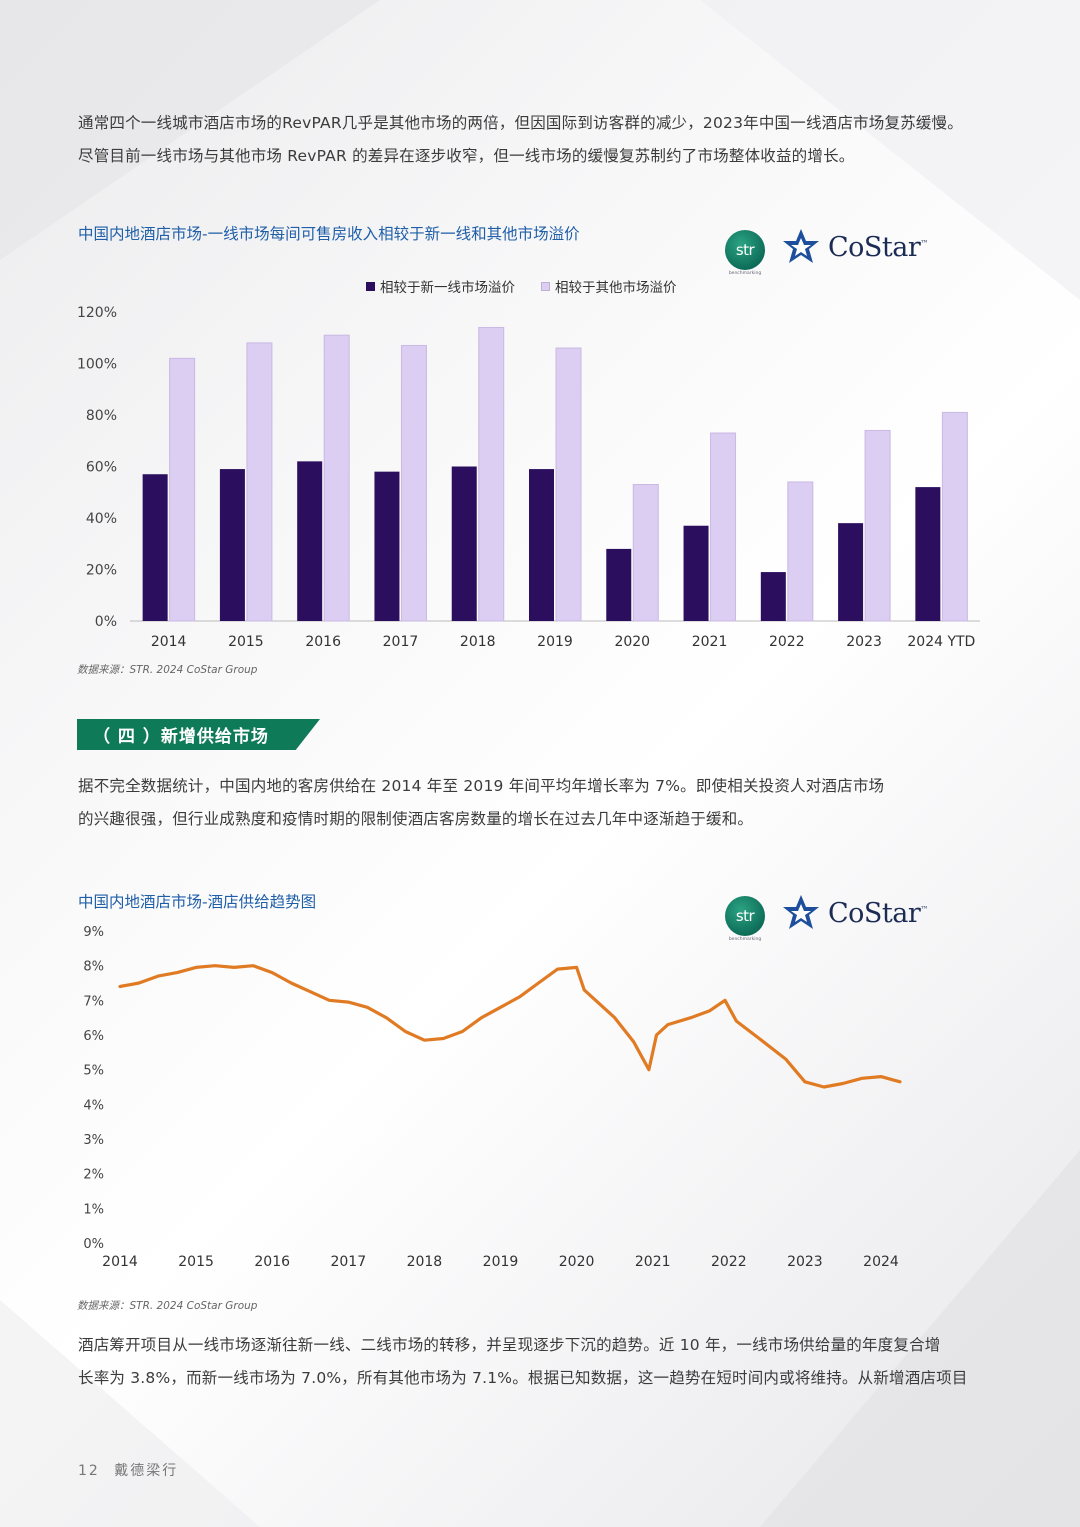 The image size is (1080, 1527). What do you see at coordinates (941, 642) in the screenshot?
I see `x-tick-label: 2024 YTD` at bounding box center [941, 642].